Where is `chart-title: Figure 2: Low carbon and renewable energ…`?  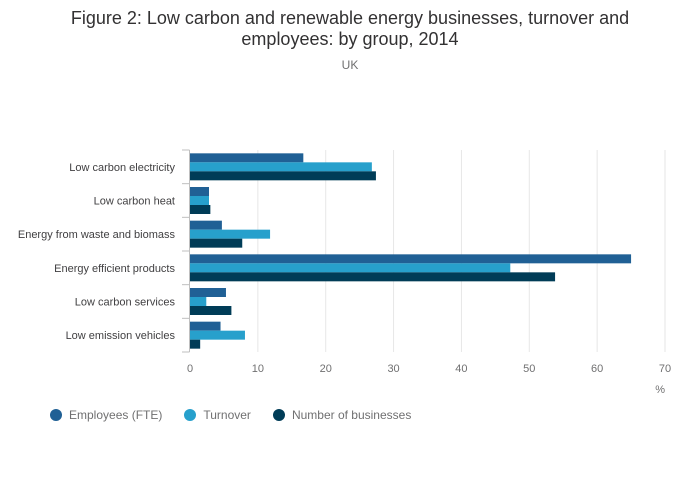
chart-title: Figure 2: Low carbon and renewable energ… is located at coordinates (350, 29).